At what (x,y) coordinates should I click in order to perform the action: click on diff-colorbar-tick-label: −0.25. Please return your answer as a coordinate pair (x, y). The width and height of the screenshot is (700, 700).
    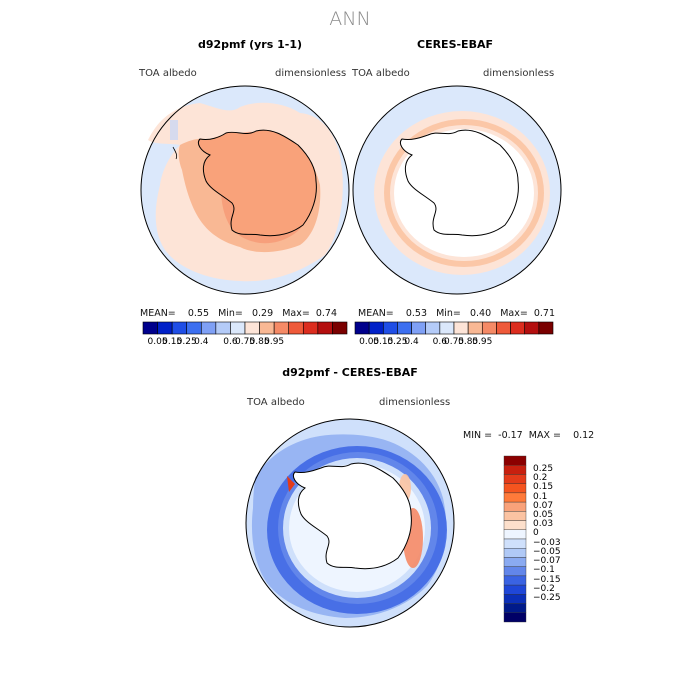
    Looking at the image, I should click on (547, 597).